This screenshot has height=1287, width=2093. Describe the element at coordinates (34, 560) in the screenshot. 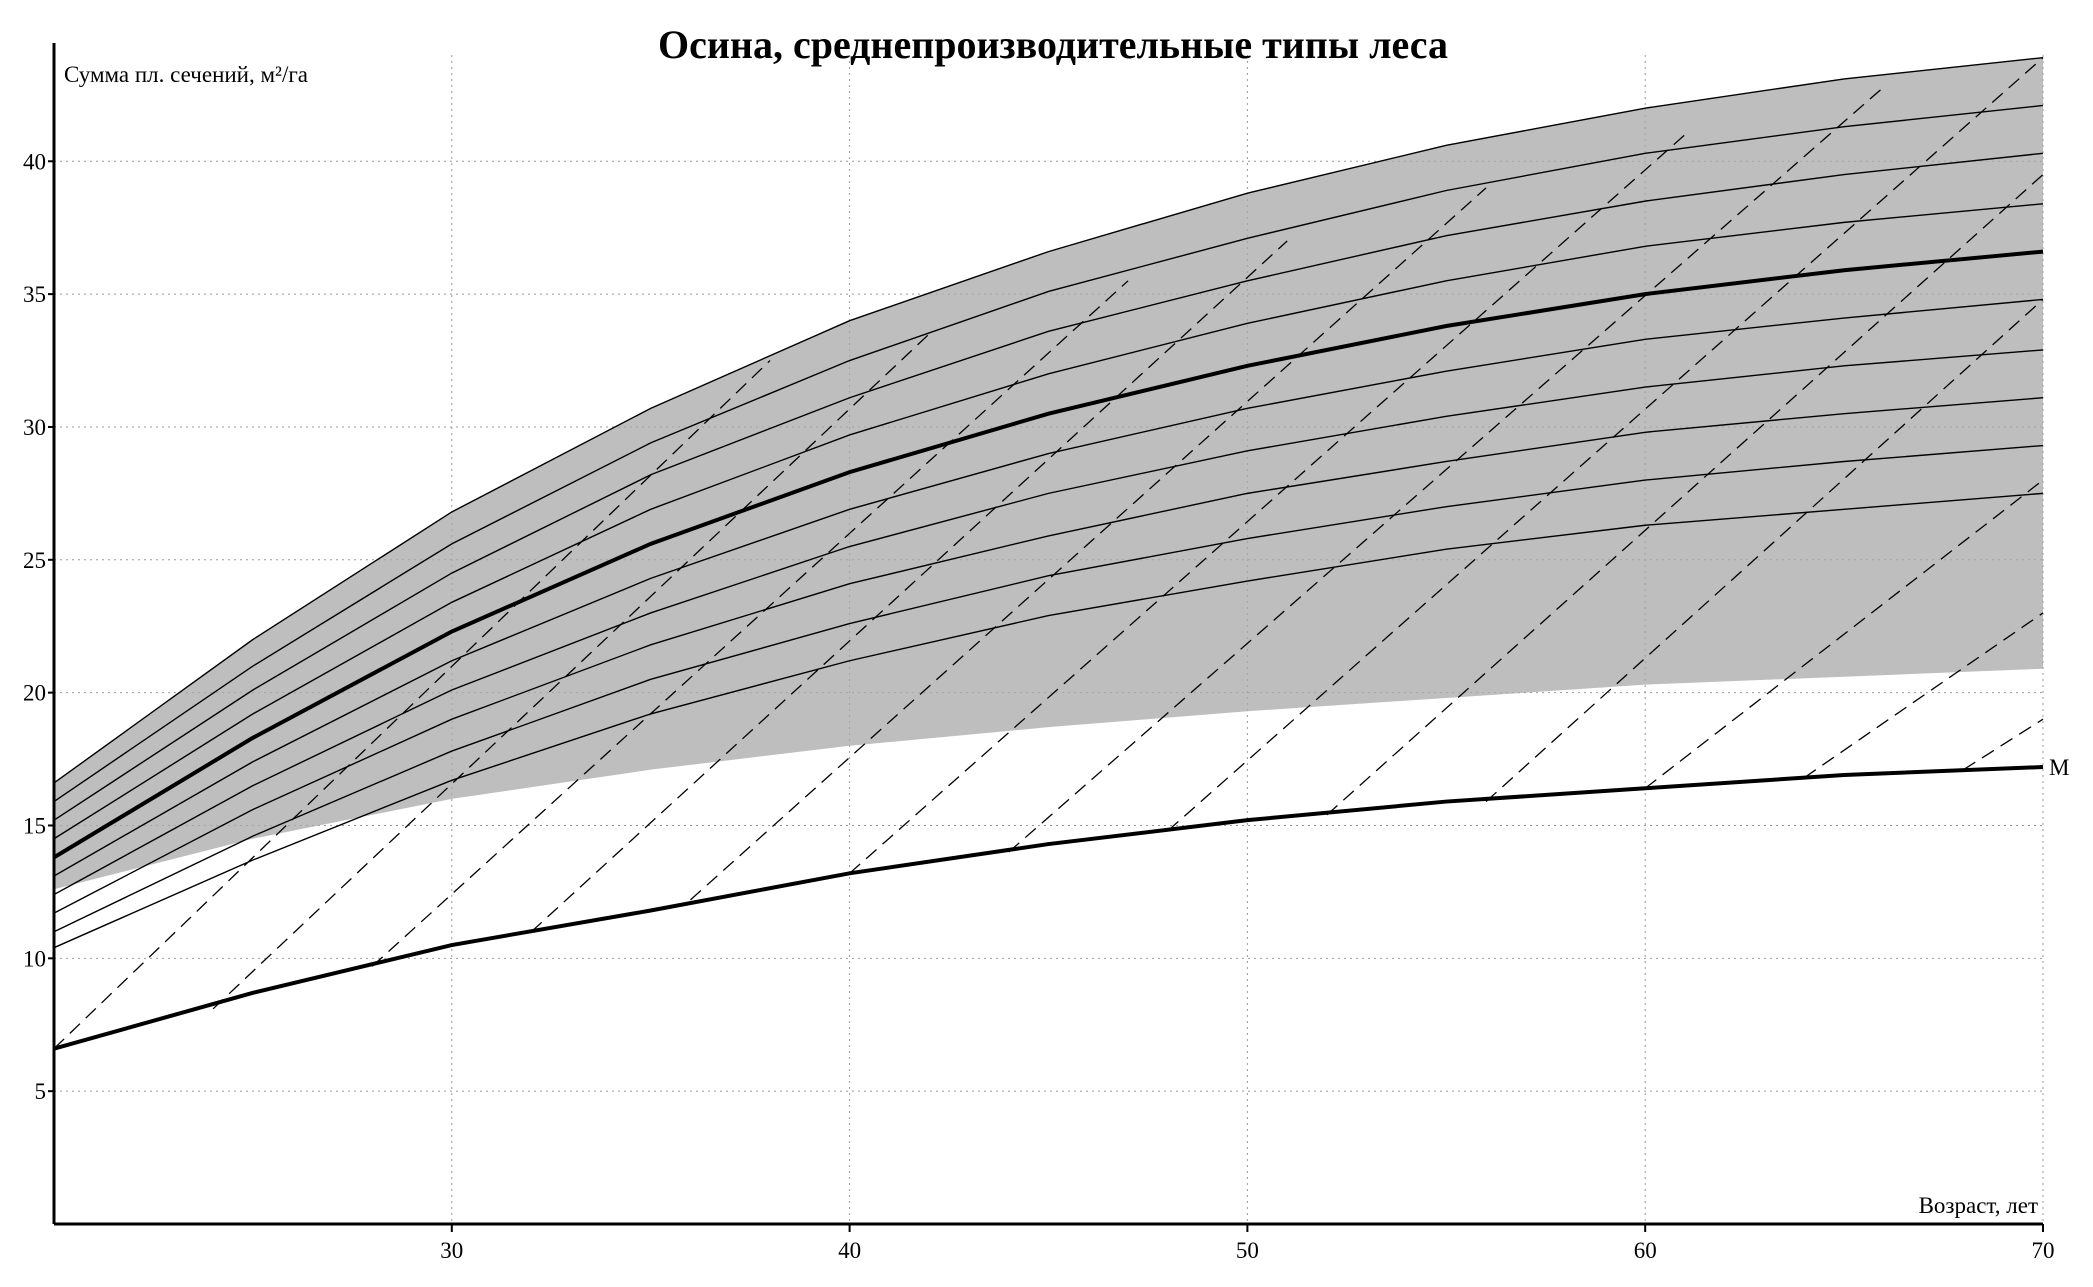

I see `y-tick-label: 25` at that location.